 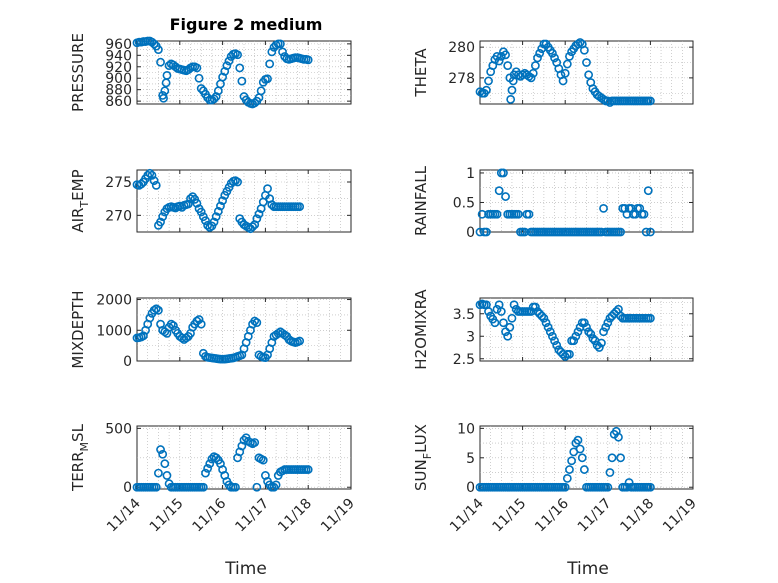 I want to click on y-axis-label-air_temp: AIRTEMP, so click(x=80, y=200).